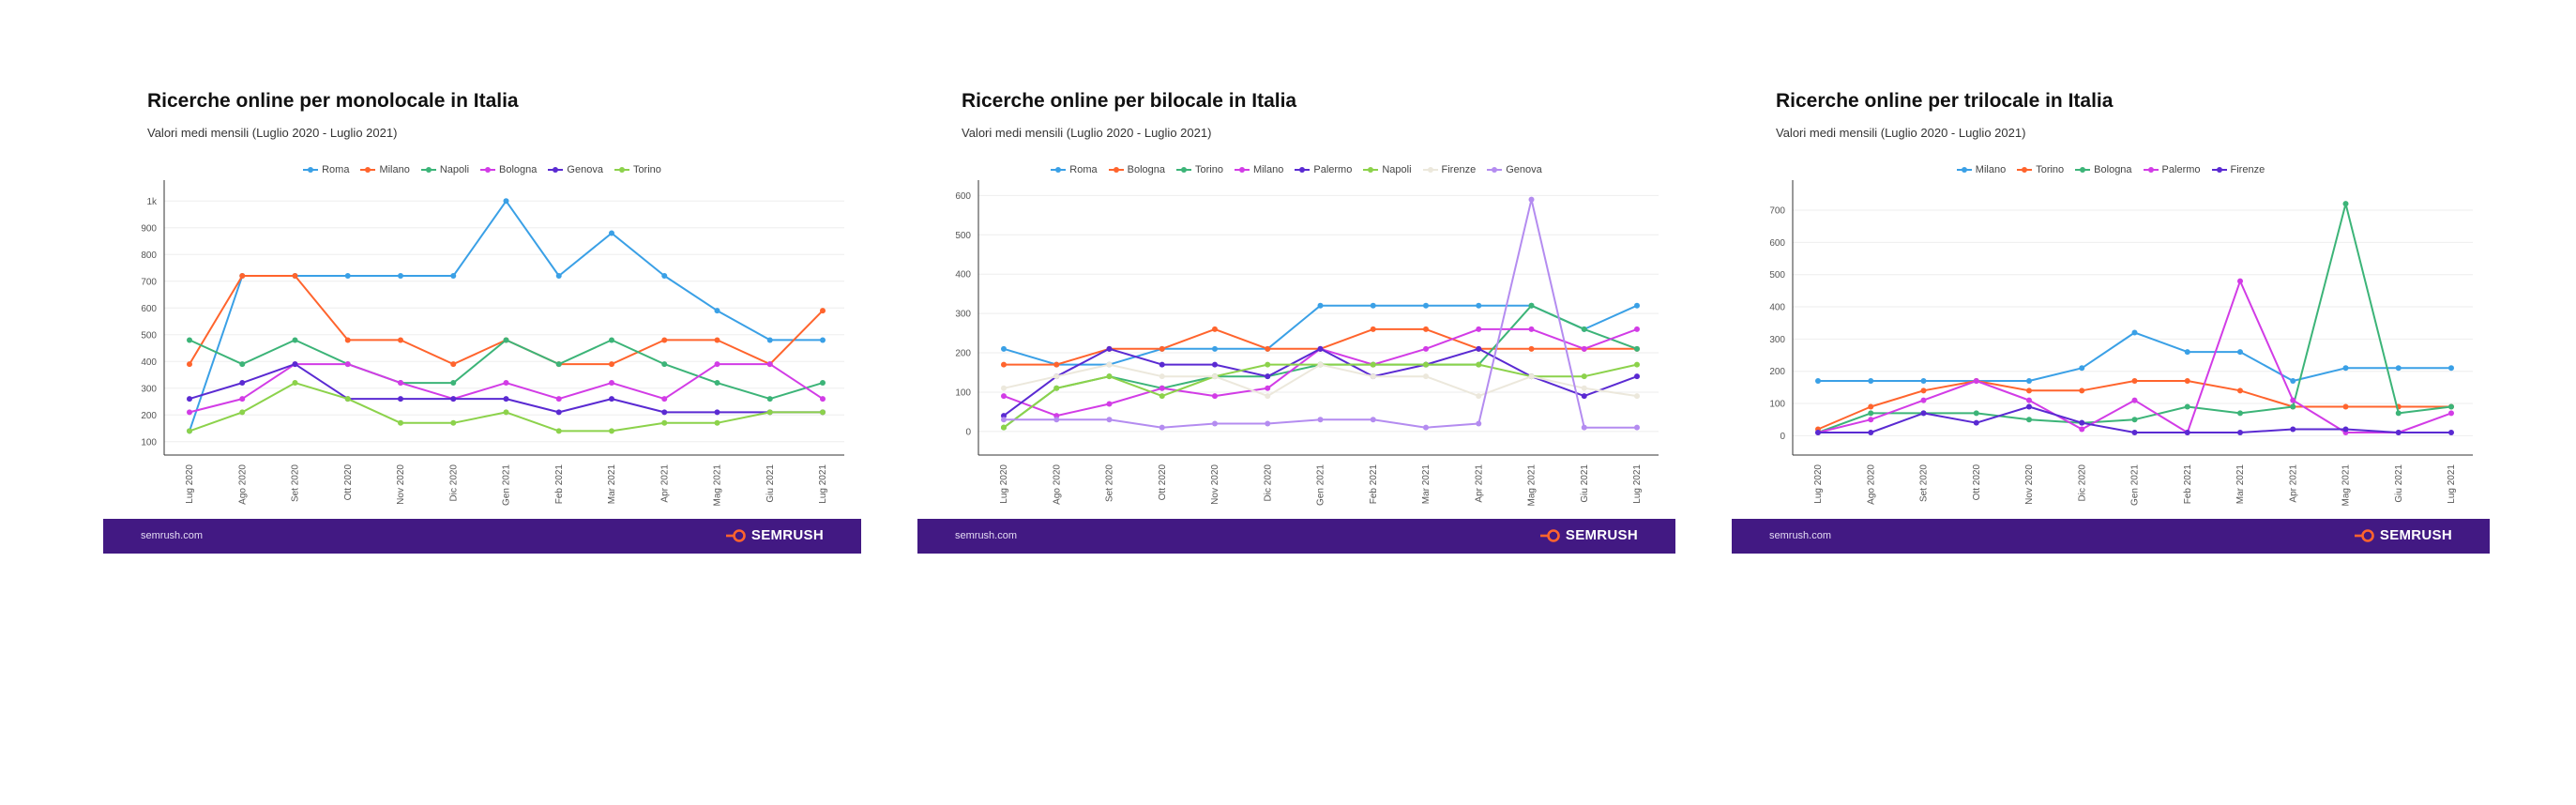 This screenshot has height=805, width=2576. What do you see at coordinates (2364, 535) in the screenshot?
I see `semrush-logo-icon` at bounding box center [2364, 535].